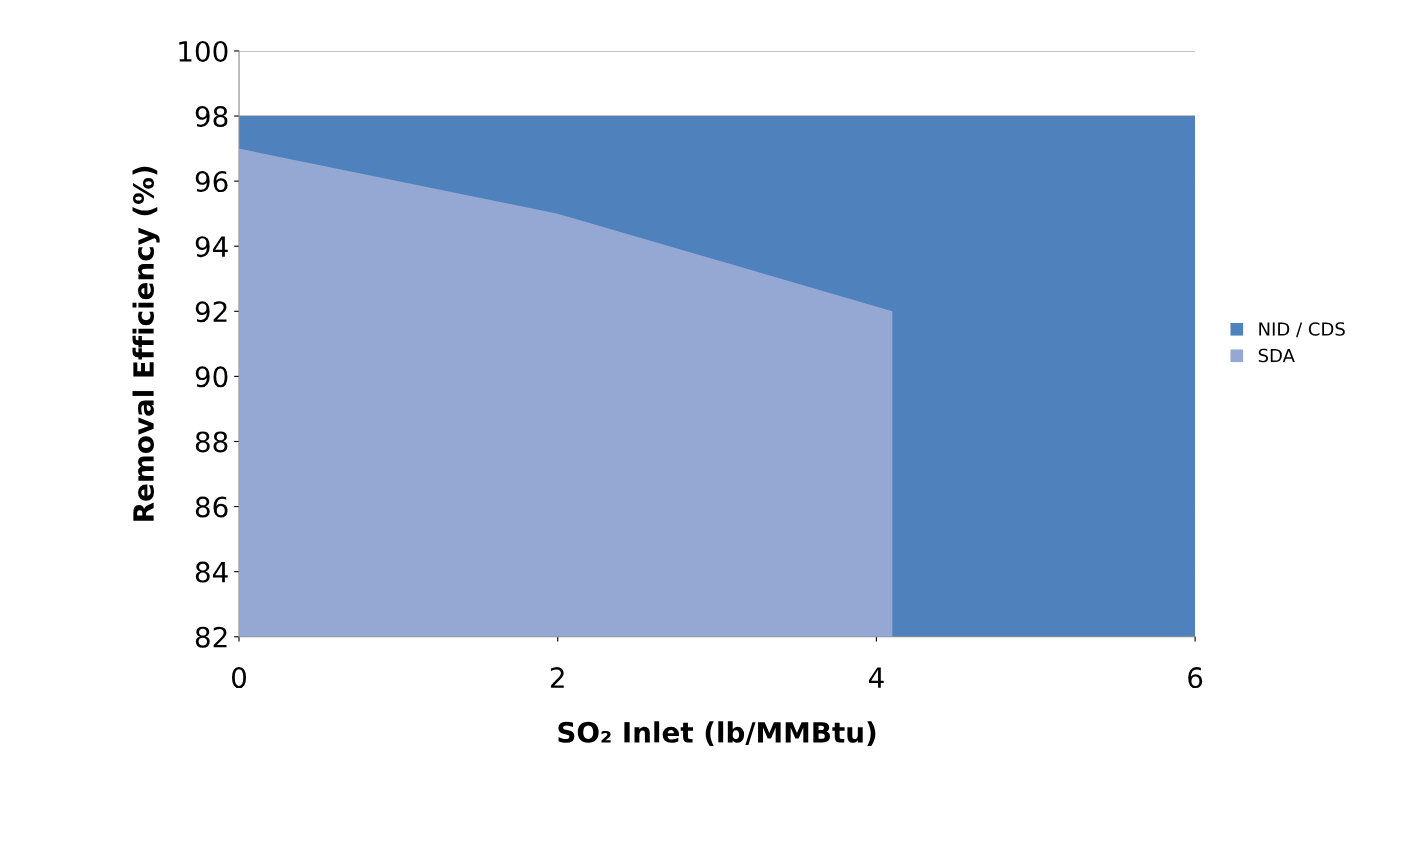 Image resolution: width=1406 pixels, height=849 pixels. What do you see at coordinates (211, 116) in the screenshot?
I see `y-tick-label: 98` at bounding box center [211, 116].